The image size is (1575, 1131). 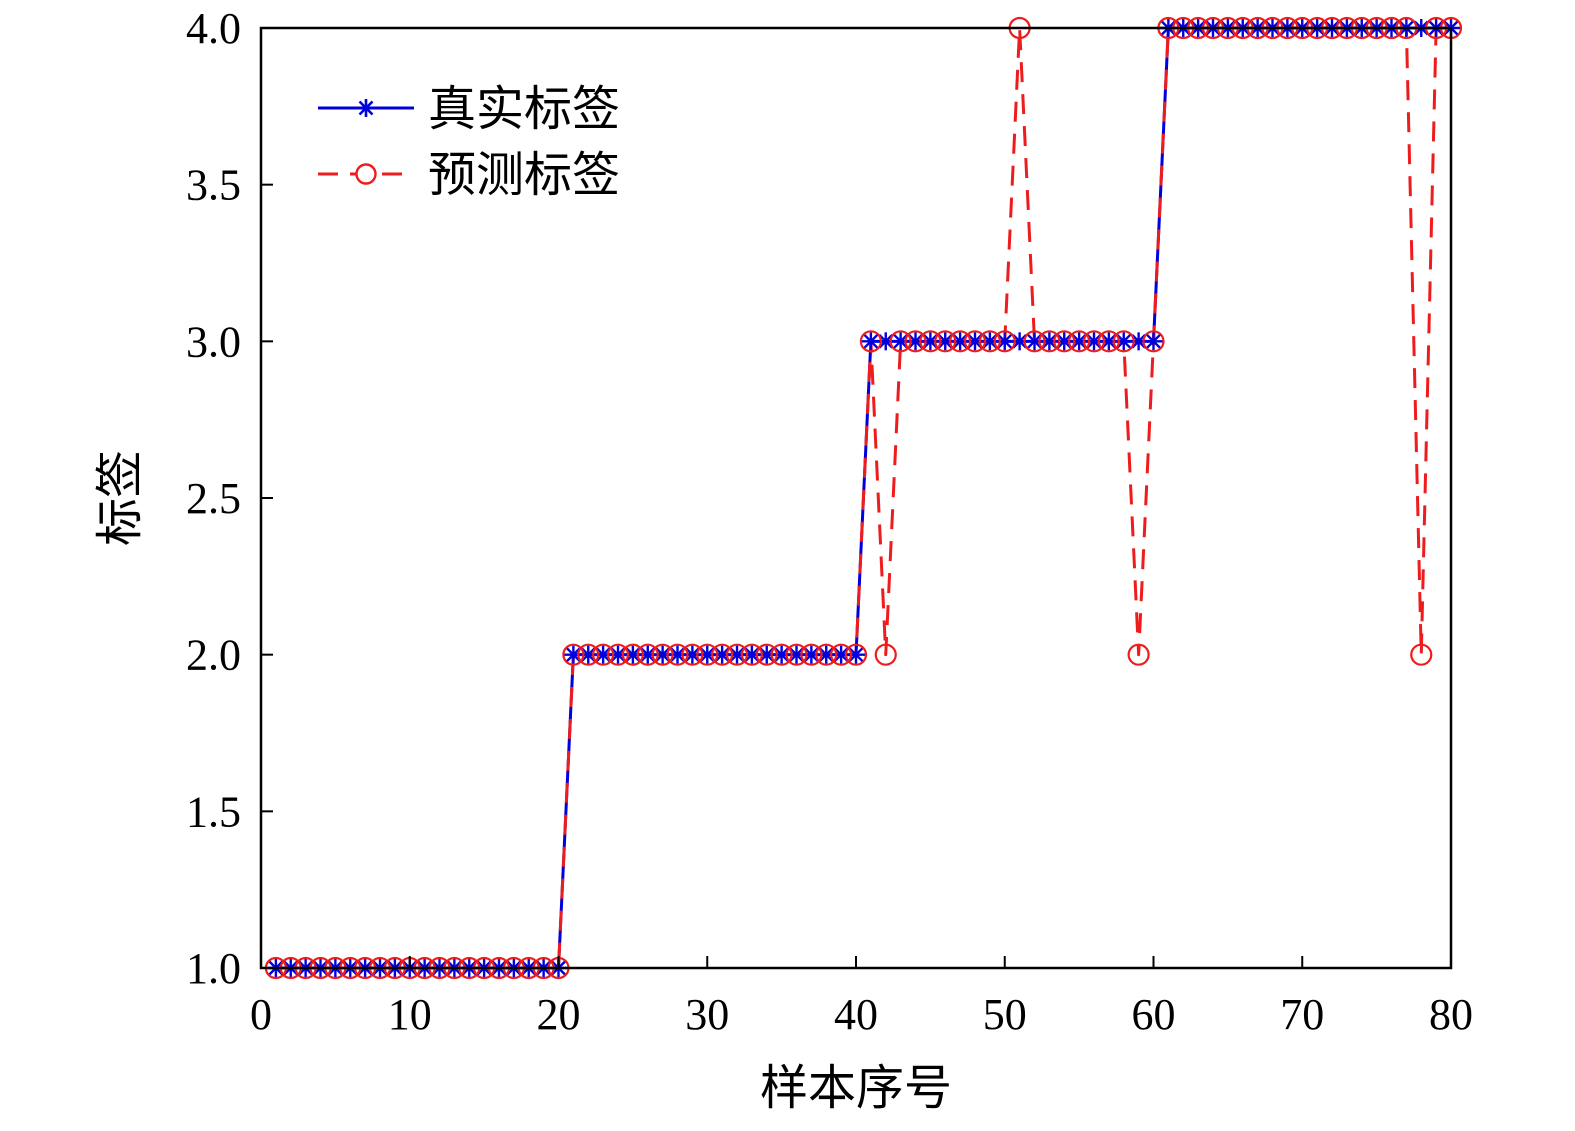 What do you see at coordinates (559, 1014) in the screenshot?
I see `x-tick-label: 20` at bounding box center [559, 1014].